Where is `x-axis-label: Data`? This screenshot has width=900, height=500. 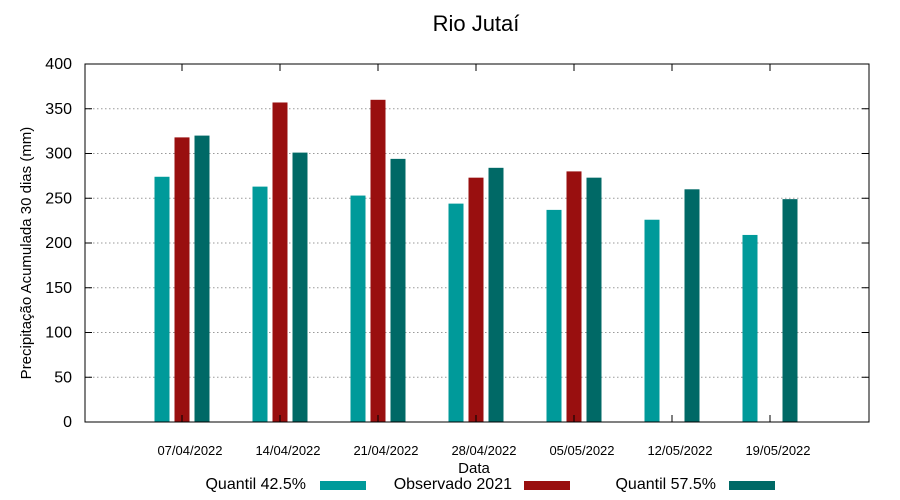 x-axis-label: Data is located at coordinates (474, 468).